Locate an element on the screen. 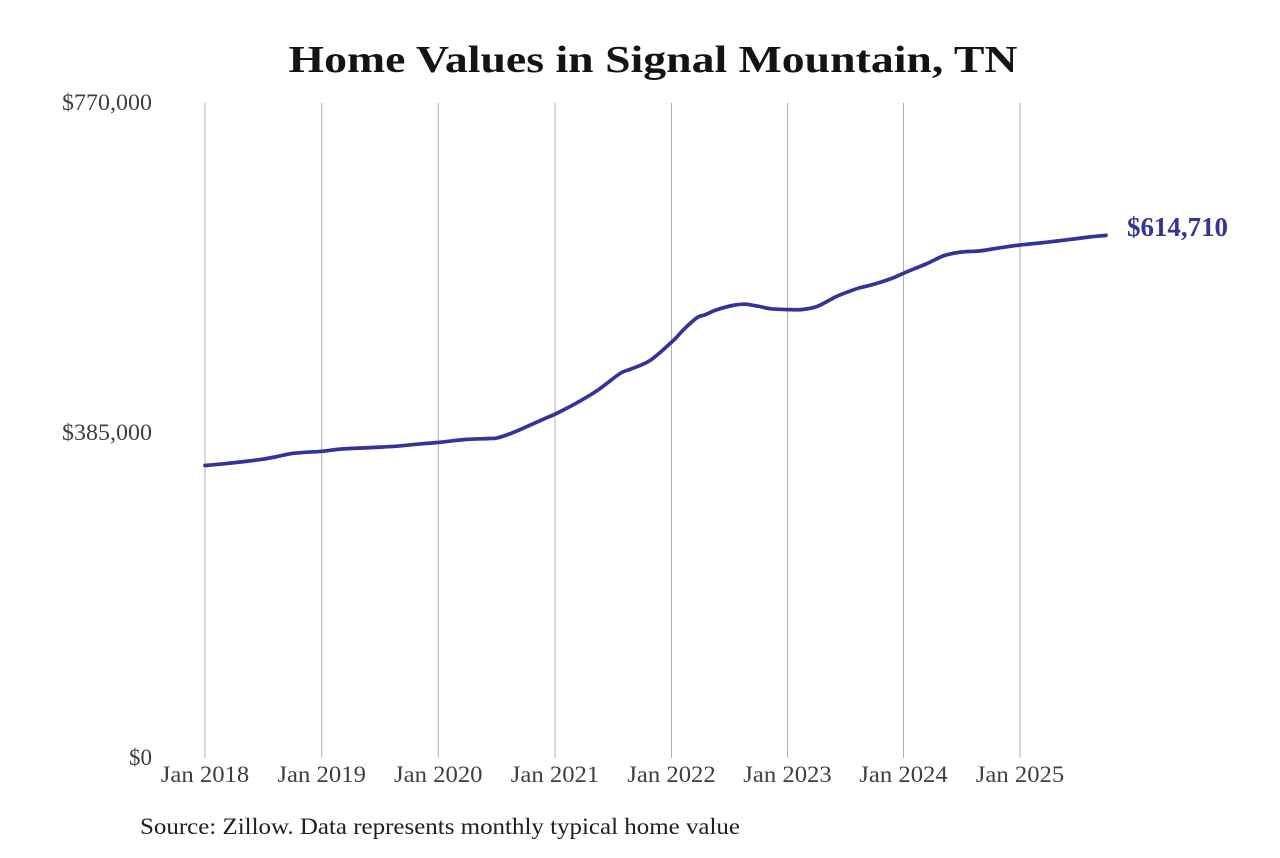 The width and height of the screenshot is (1280, 858). svg-text: Jan 2020 is located at coordinates (438, 774).